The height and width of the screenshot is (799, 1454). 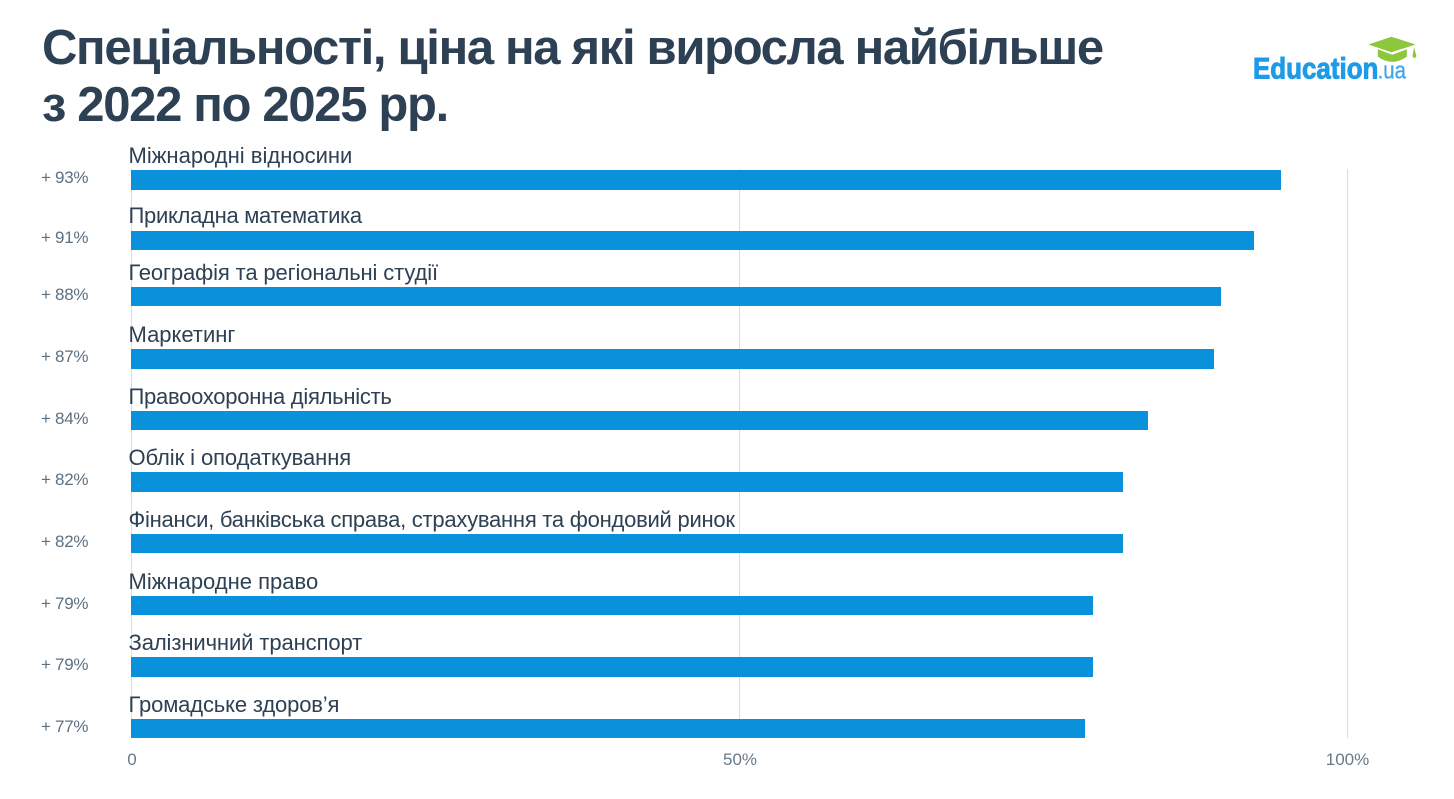 What do you see at coordinates (1392, 71) in the screenshot?
I see `svg-text: .ua` at bounding box center [1392, 71].